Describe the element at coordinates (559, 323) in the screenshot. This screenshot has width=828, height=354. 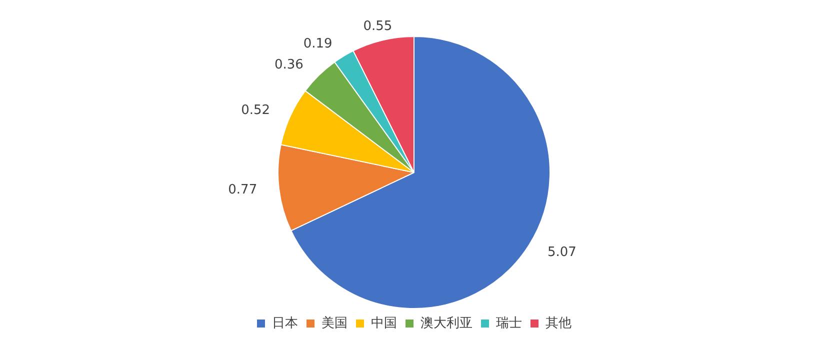
I see `legend-label: 其他` at that location.